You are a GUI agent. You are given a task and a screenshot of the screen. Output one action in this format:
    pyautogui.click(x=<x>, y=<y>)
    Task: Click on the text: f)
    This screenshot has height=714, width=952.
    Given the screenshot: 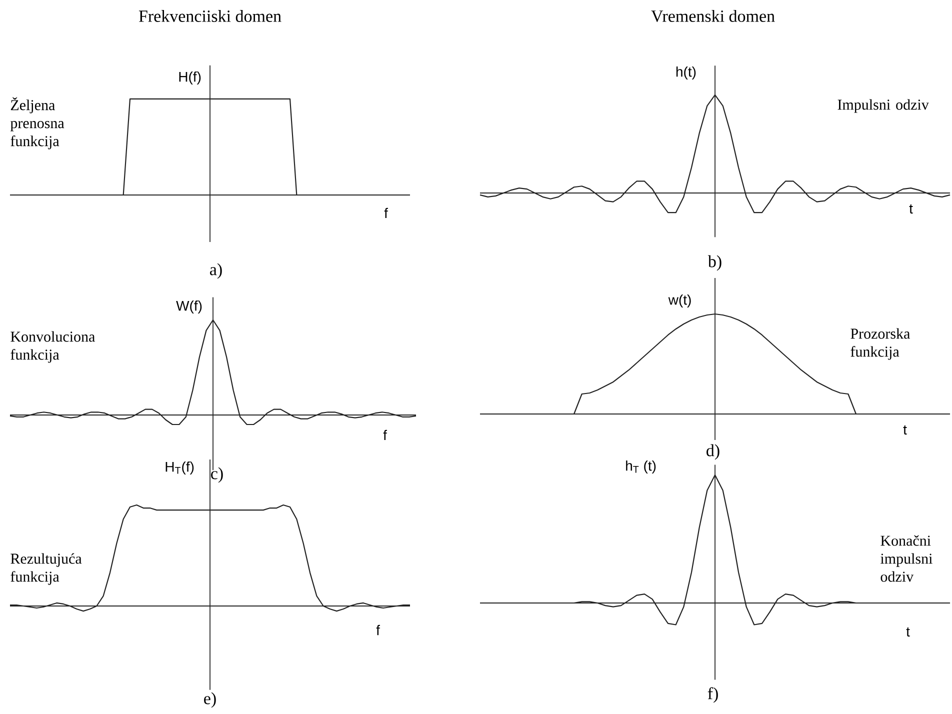 What is the action you would take?
    pyautogui.click(x=713, y=695)
    